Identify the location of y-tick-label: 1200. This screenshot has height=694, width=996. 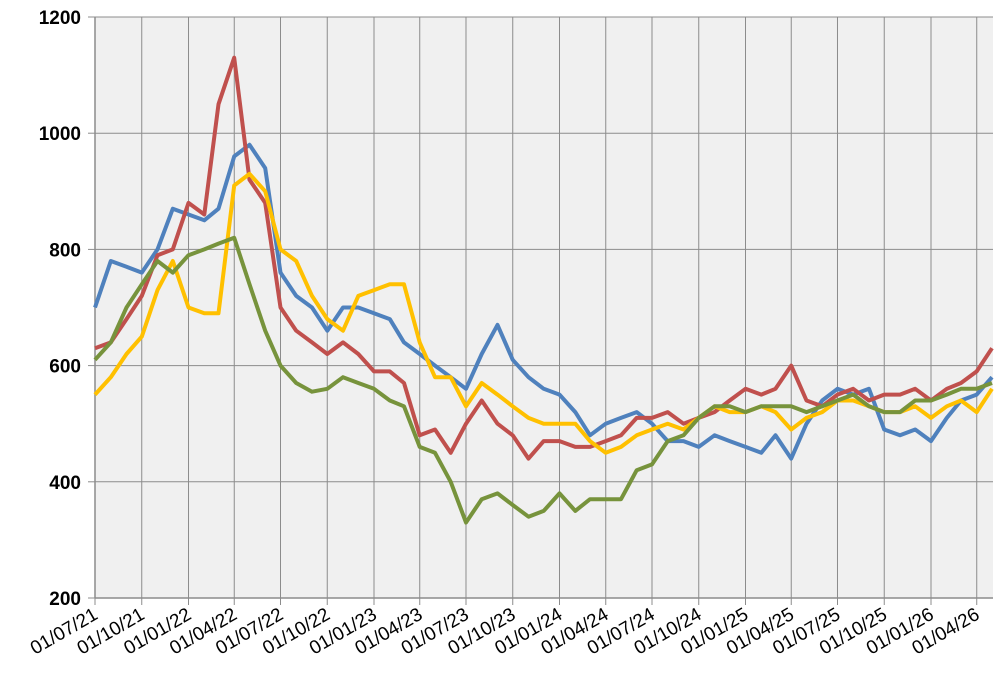
(60, 18).